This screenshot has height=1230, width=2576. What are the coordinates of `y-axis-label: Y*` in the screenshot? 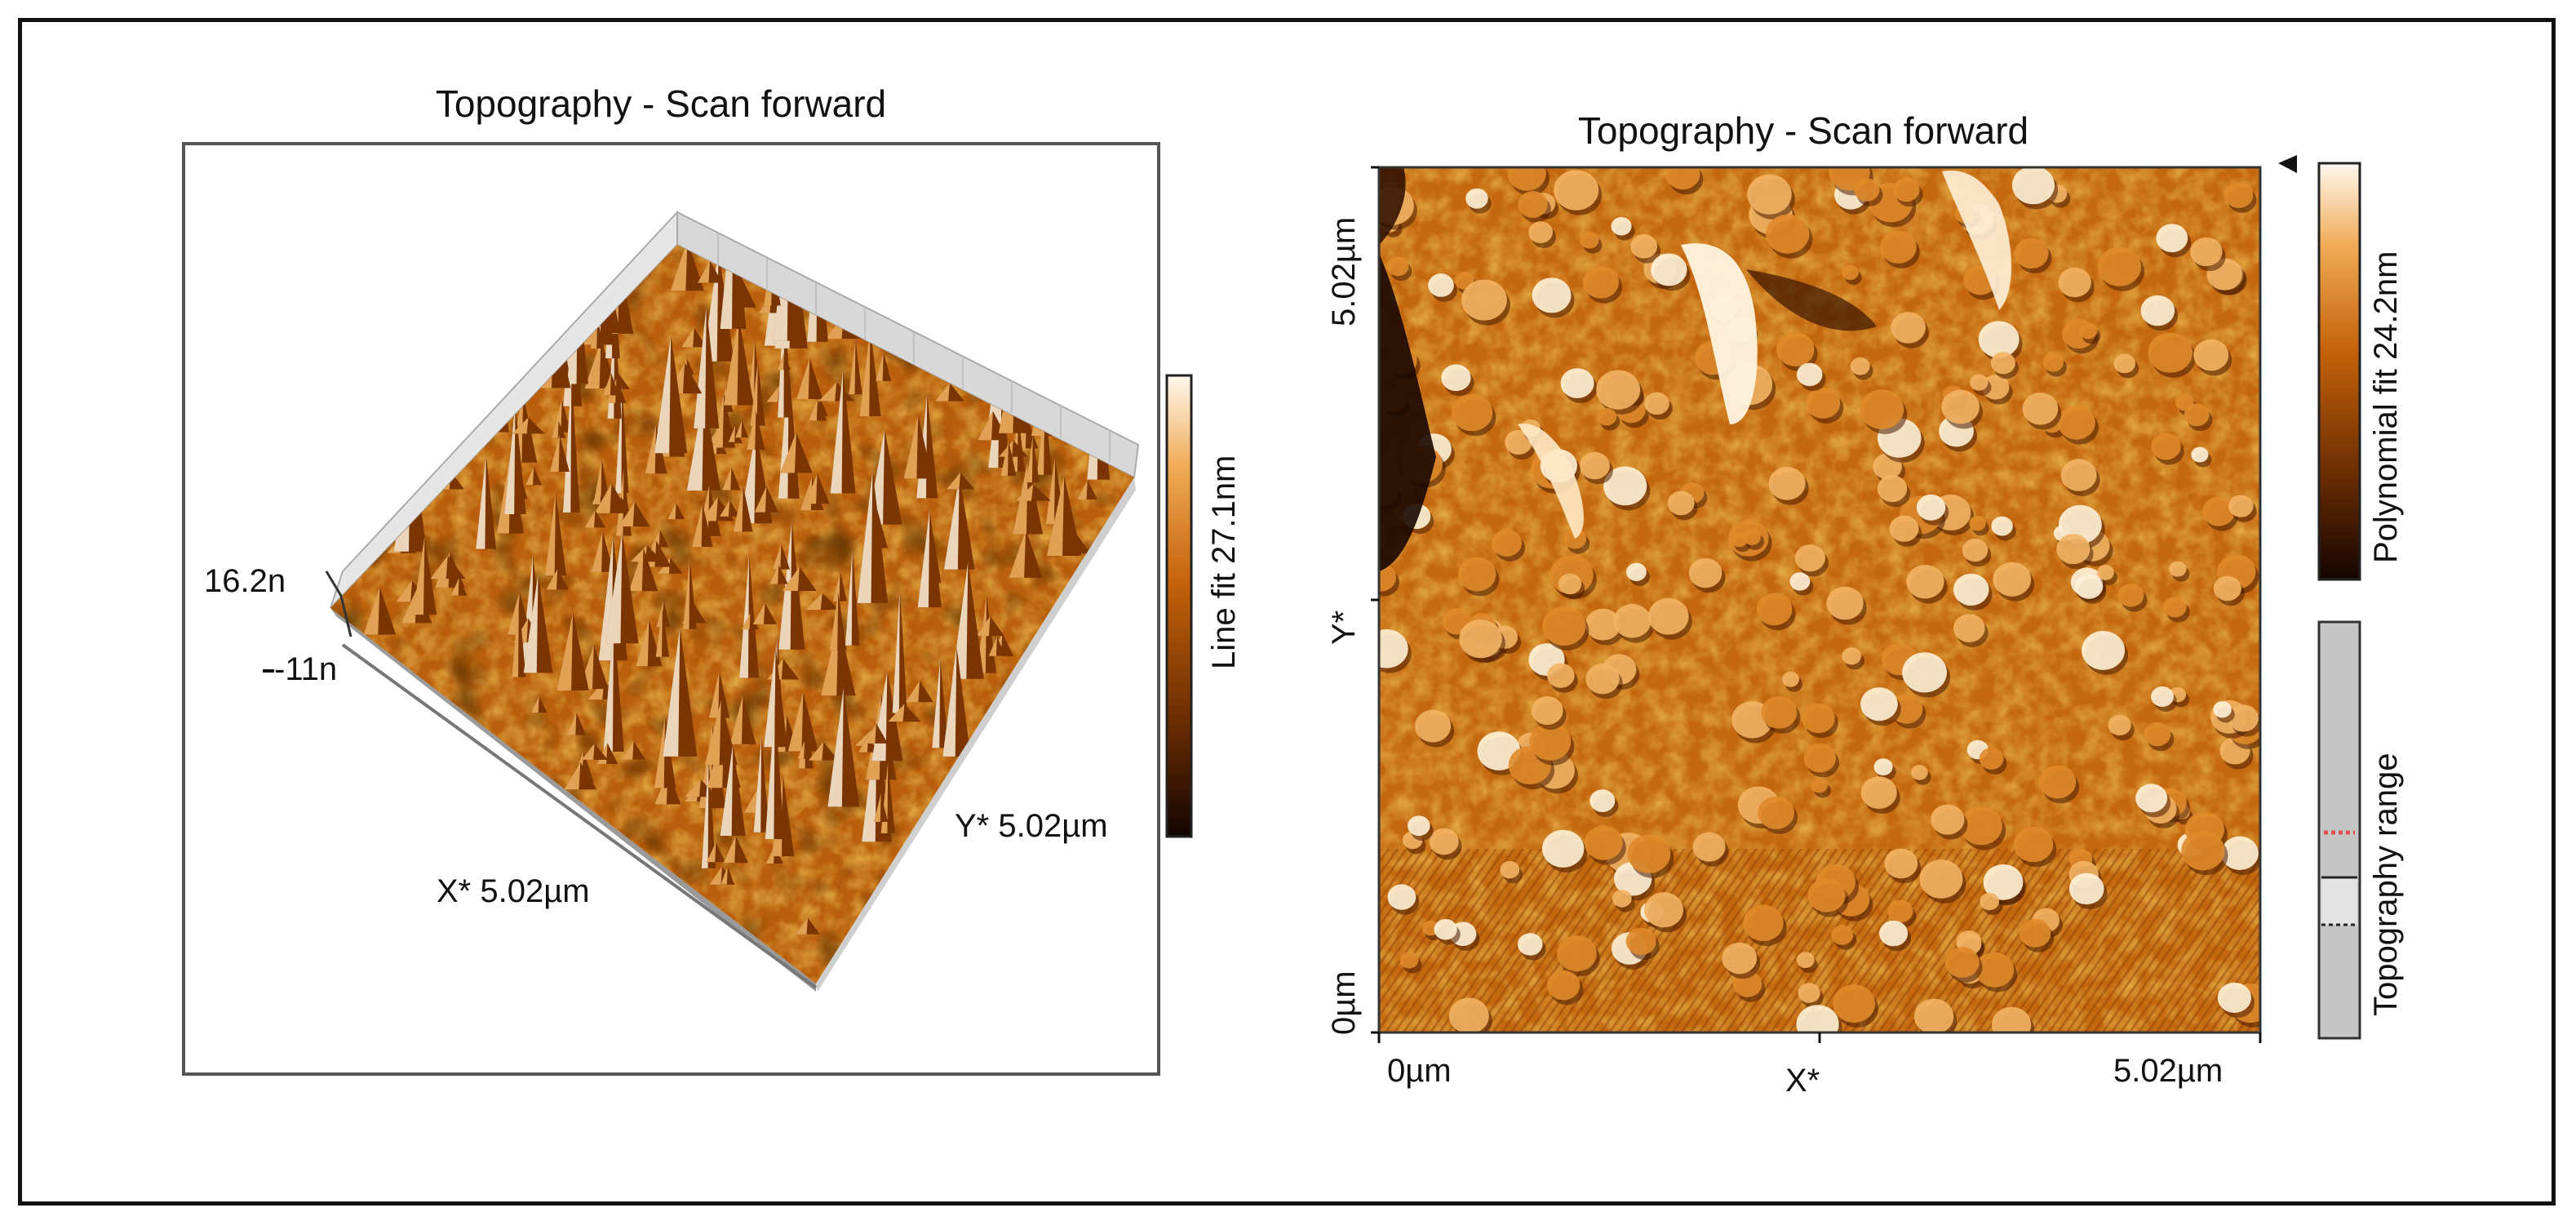 It's located at (1344, 627).